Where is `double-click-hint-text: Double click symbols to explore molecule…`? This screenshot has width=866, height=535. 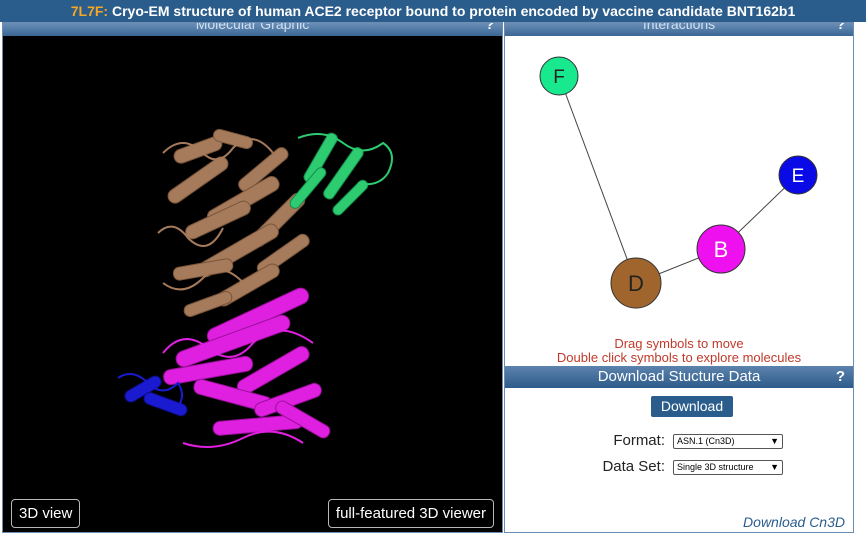 double-click-hint-text: Double click symbols to explore molecule… is located at coordinates (679, 357).